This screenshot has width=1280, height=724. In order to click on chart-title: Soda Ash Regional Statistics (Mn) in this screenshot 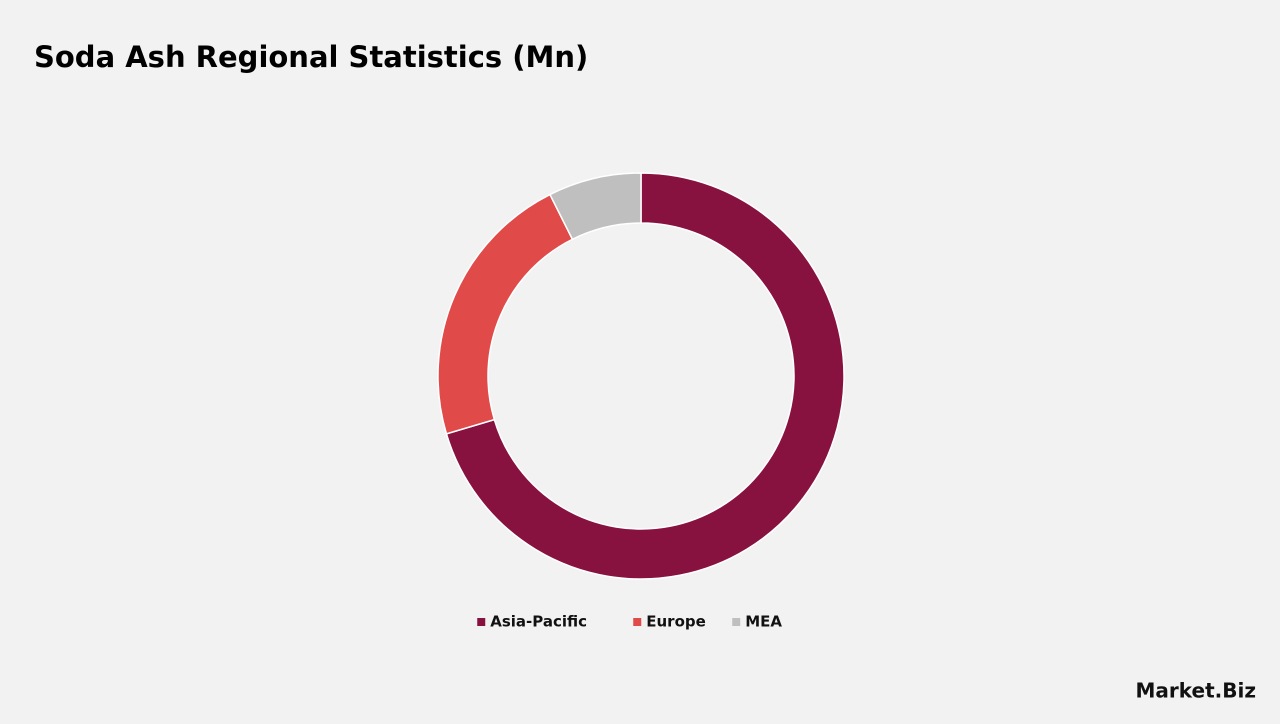, I will do `click(311, 57)`.